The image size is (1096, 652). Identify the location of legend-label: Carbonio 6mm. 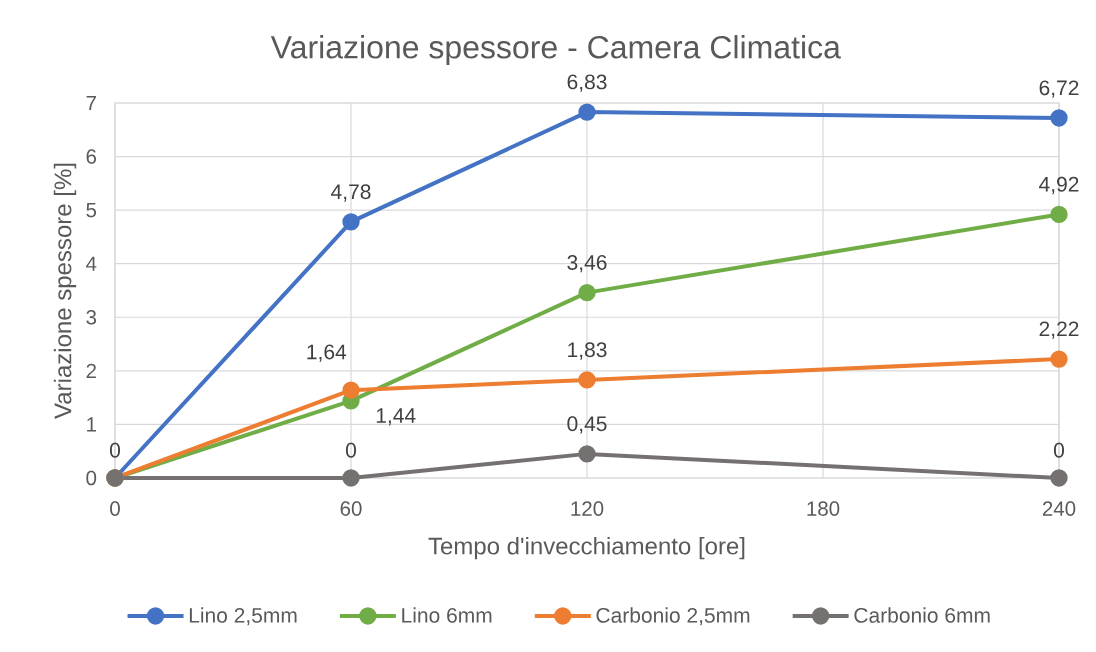
(922, 615).